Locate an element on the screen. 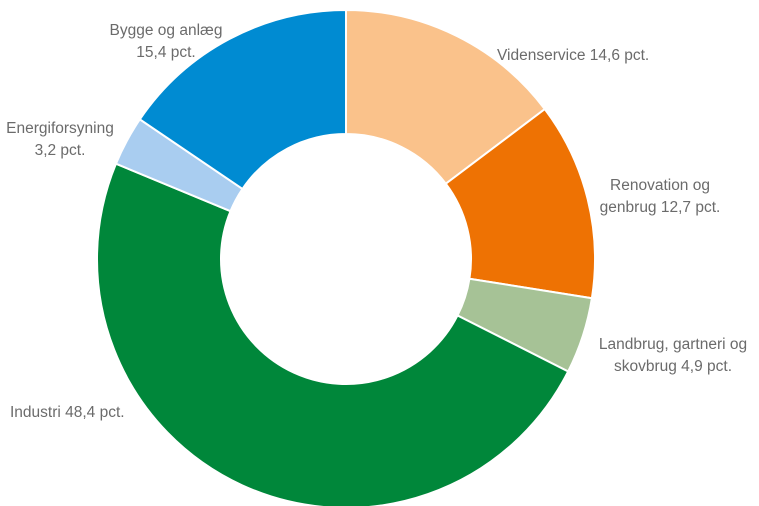 This screenshot has width=759, height=506. label-videnservice: Videnservice 14,6 pct. is located at coordinates (573, 55).